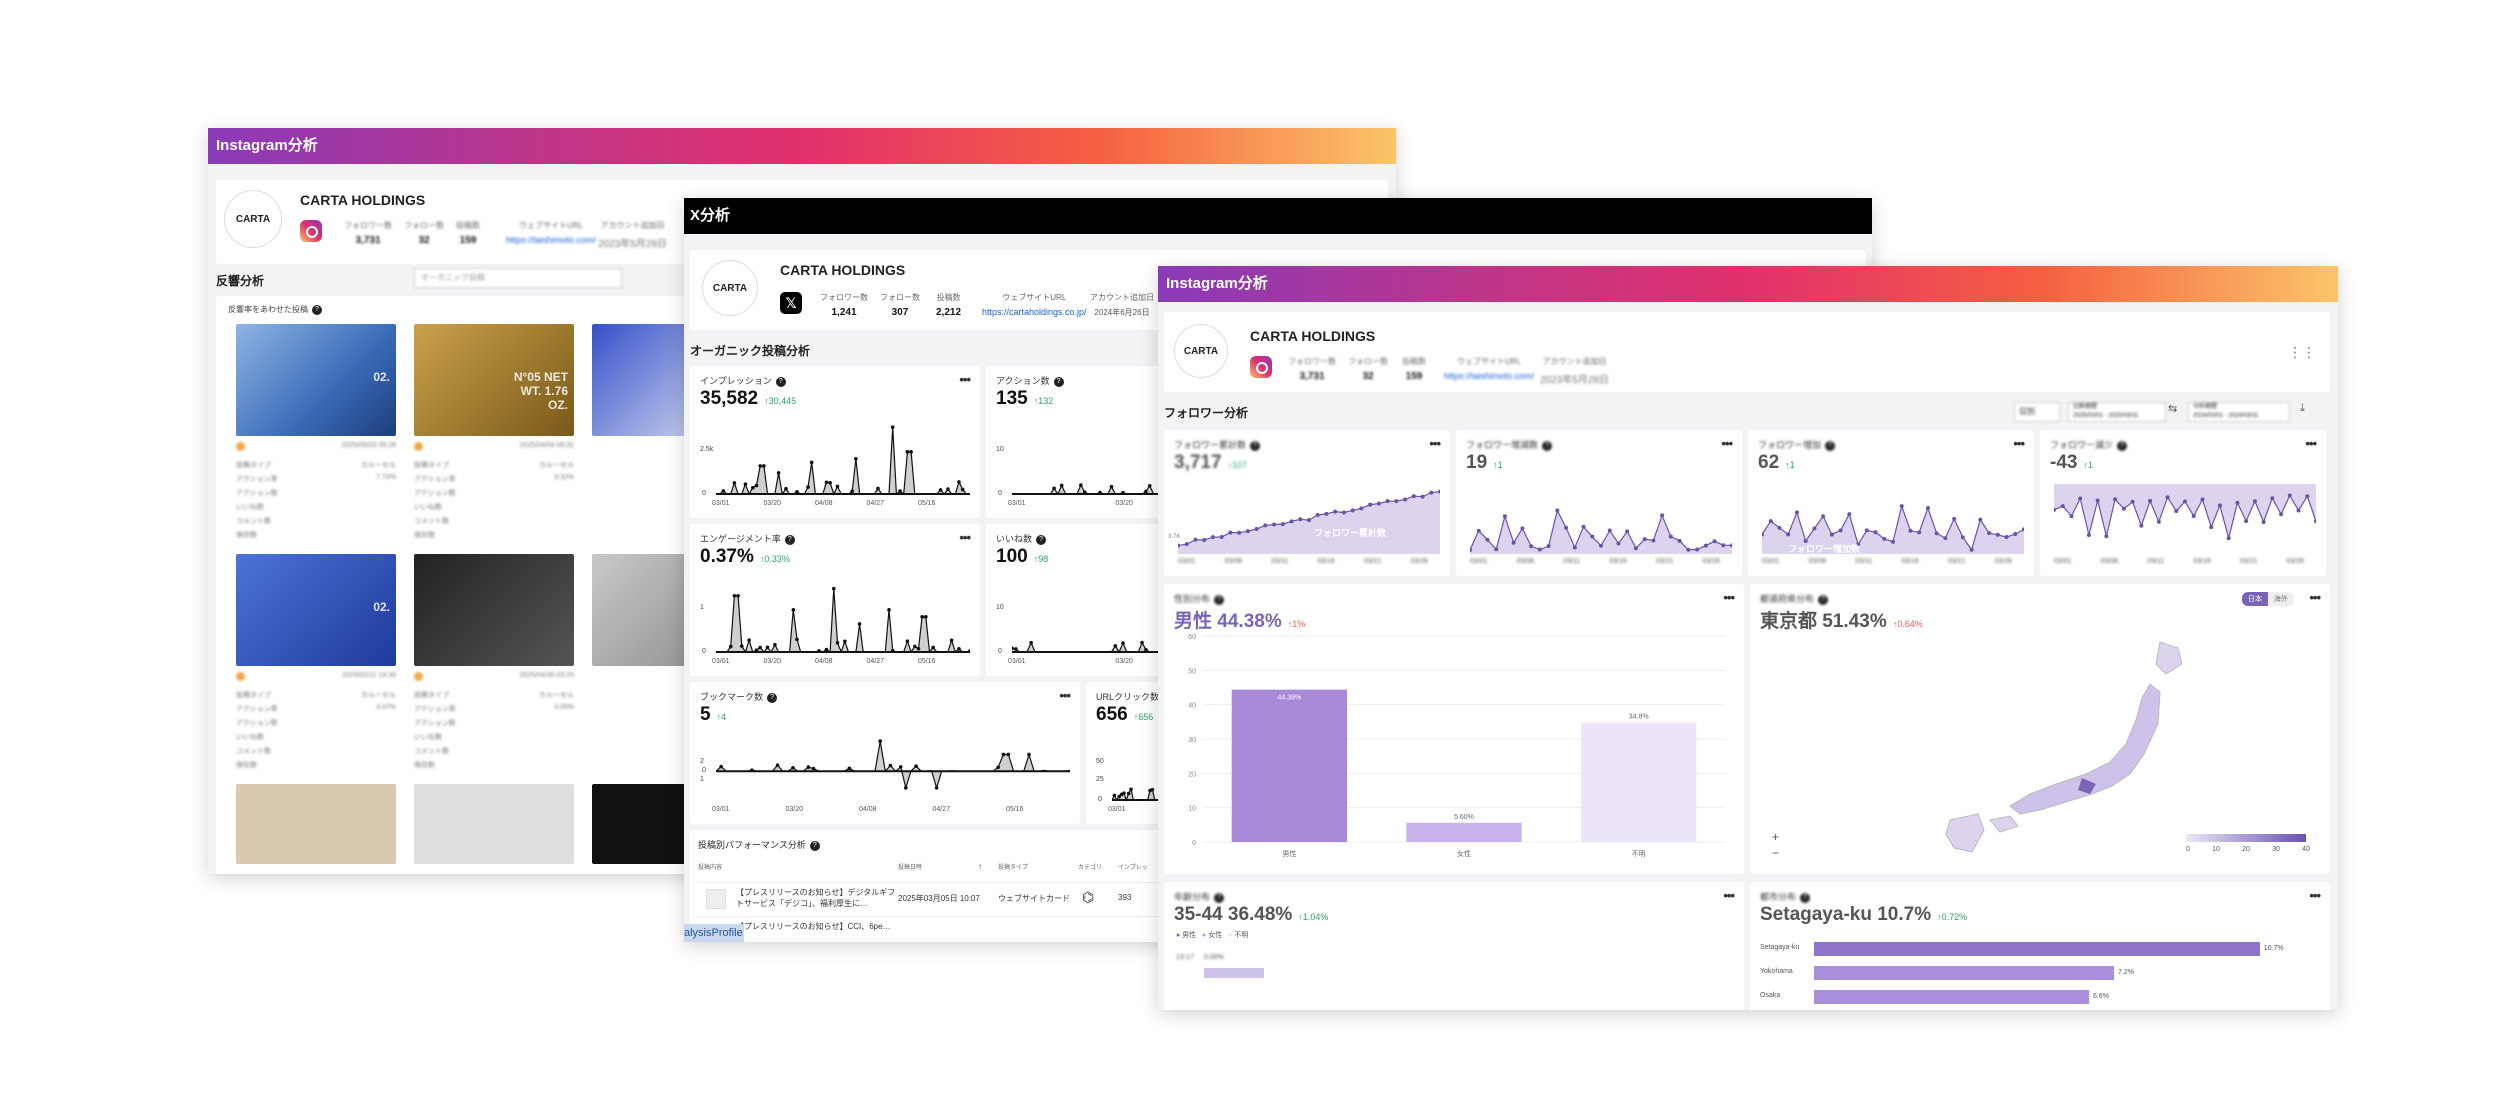  What do you see at coordinates (1211, 462) in the screenshot?
I see `metric-value: 3,717 ↑107` at bounding box center [1211, 462].